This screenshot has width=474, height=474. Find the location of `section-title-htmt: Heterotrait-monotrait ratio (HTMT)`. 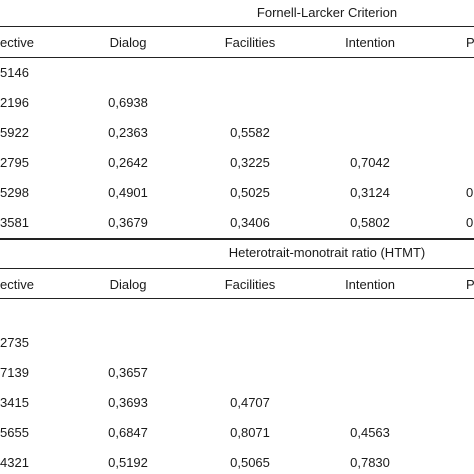

section-title-htmt: Heterotrait-monotrait ratio (HTMT) is located at coordinates (327, 252).